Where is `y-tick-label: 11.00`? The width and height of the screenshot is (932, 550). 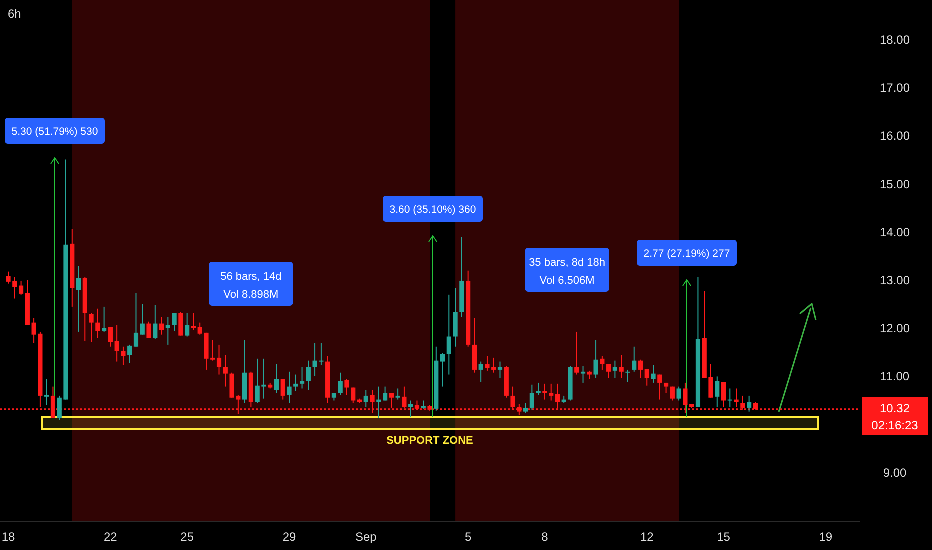 y-tick-label: 11.00 is located at coordinates (895, 377).